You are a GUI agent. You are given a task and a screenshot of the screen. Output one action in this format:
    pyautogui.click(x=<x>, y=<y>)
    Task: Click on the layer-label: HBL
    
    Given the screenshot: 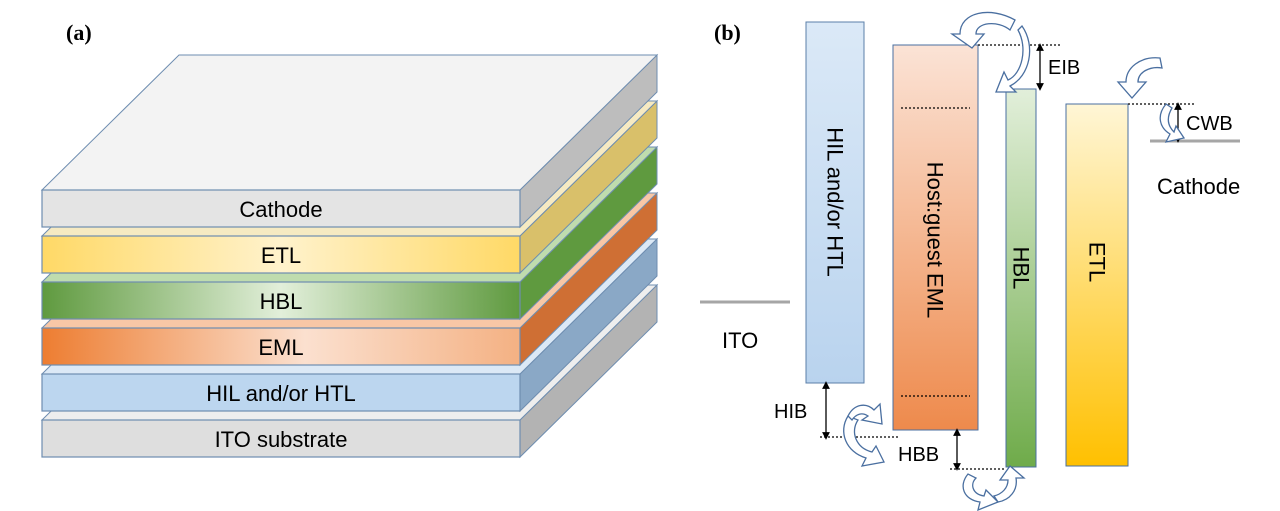 What is the action you would take?
    pyautogui.click(x=281, y=301)
    